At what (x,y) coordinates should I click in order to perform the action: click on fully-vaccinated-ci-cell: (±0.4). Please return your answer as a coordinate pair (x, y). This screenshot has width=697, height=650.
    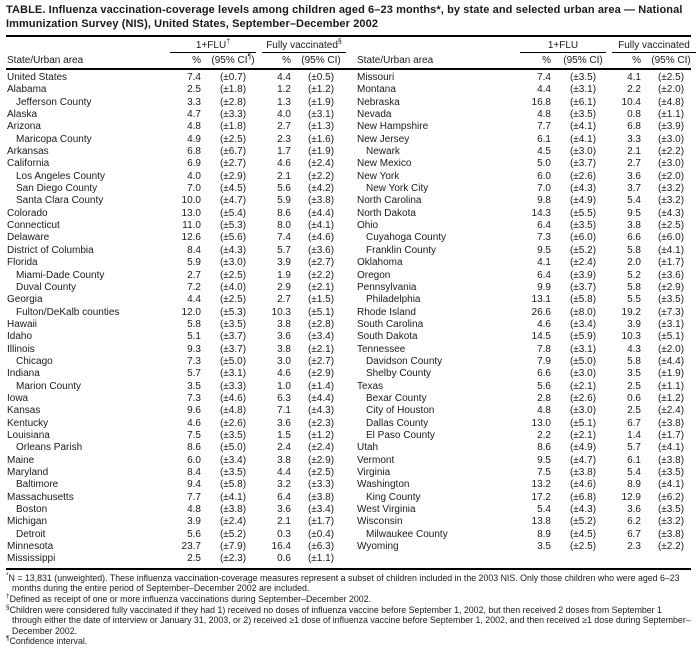
    Looking at the image, I should click on (321, 534).